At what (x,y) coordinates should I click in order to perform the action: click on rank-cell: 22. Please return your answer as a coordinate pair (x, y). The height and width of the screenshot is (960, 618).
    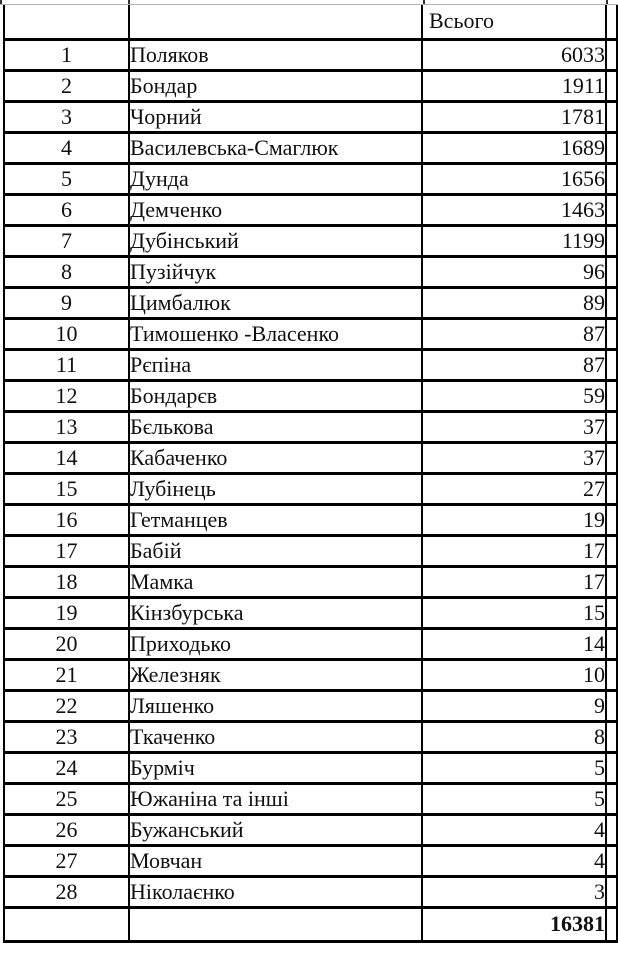
    Looking at the image, I should click on (67, 706).